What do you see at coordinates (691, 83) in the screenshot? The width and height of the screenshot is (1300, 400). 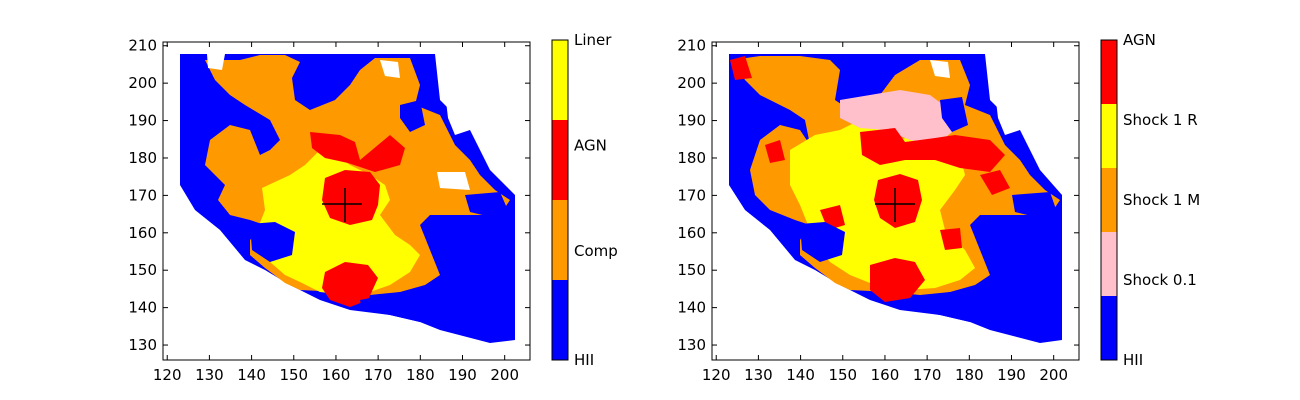 I see `right-ytick-label: 200` at bounding box center [691, 83].